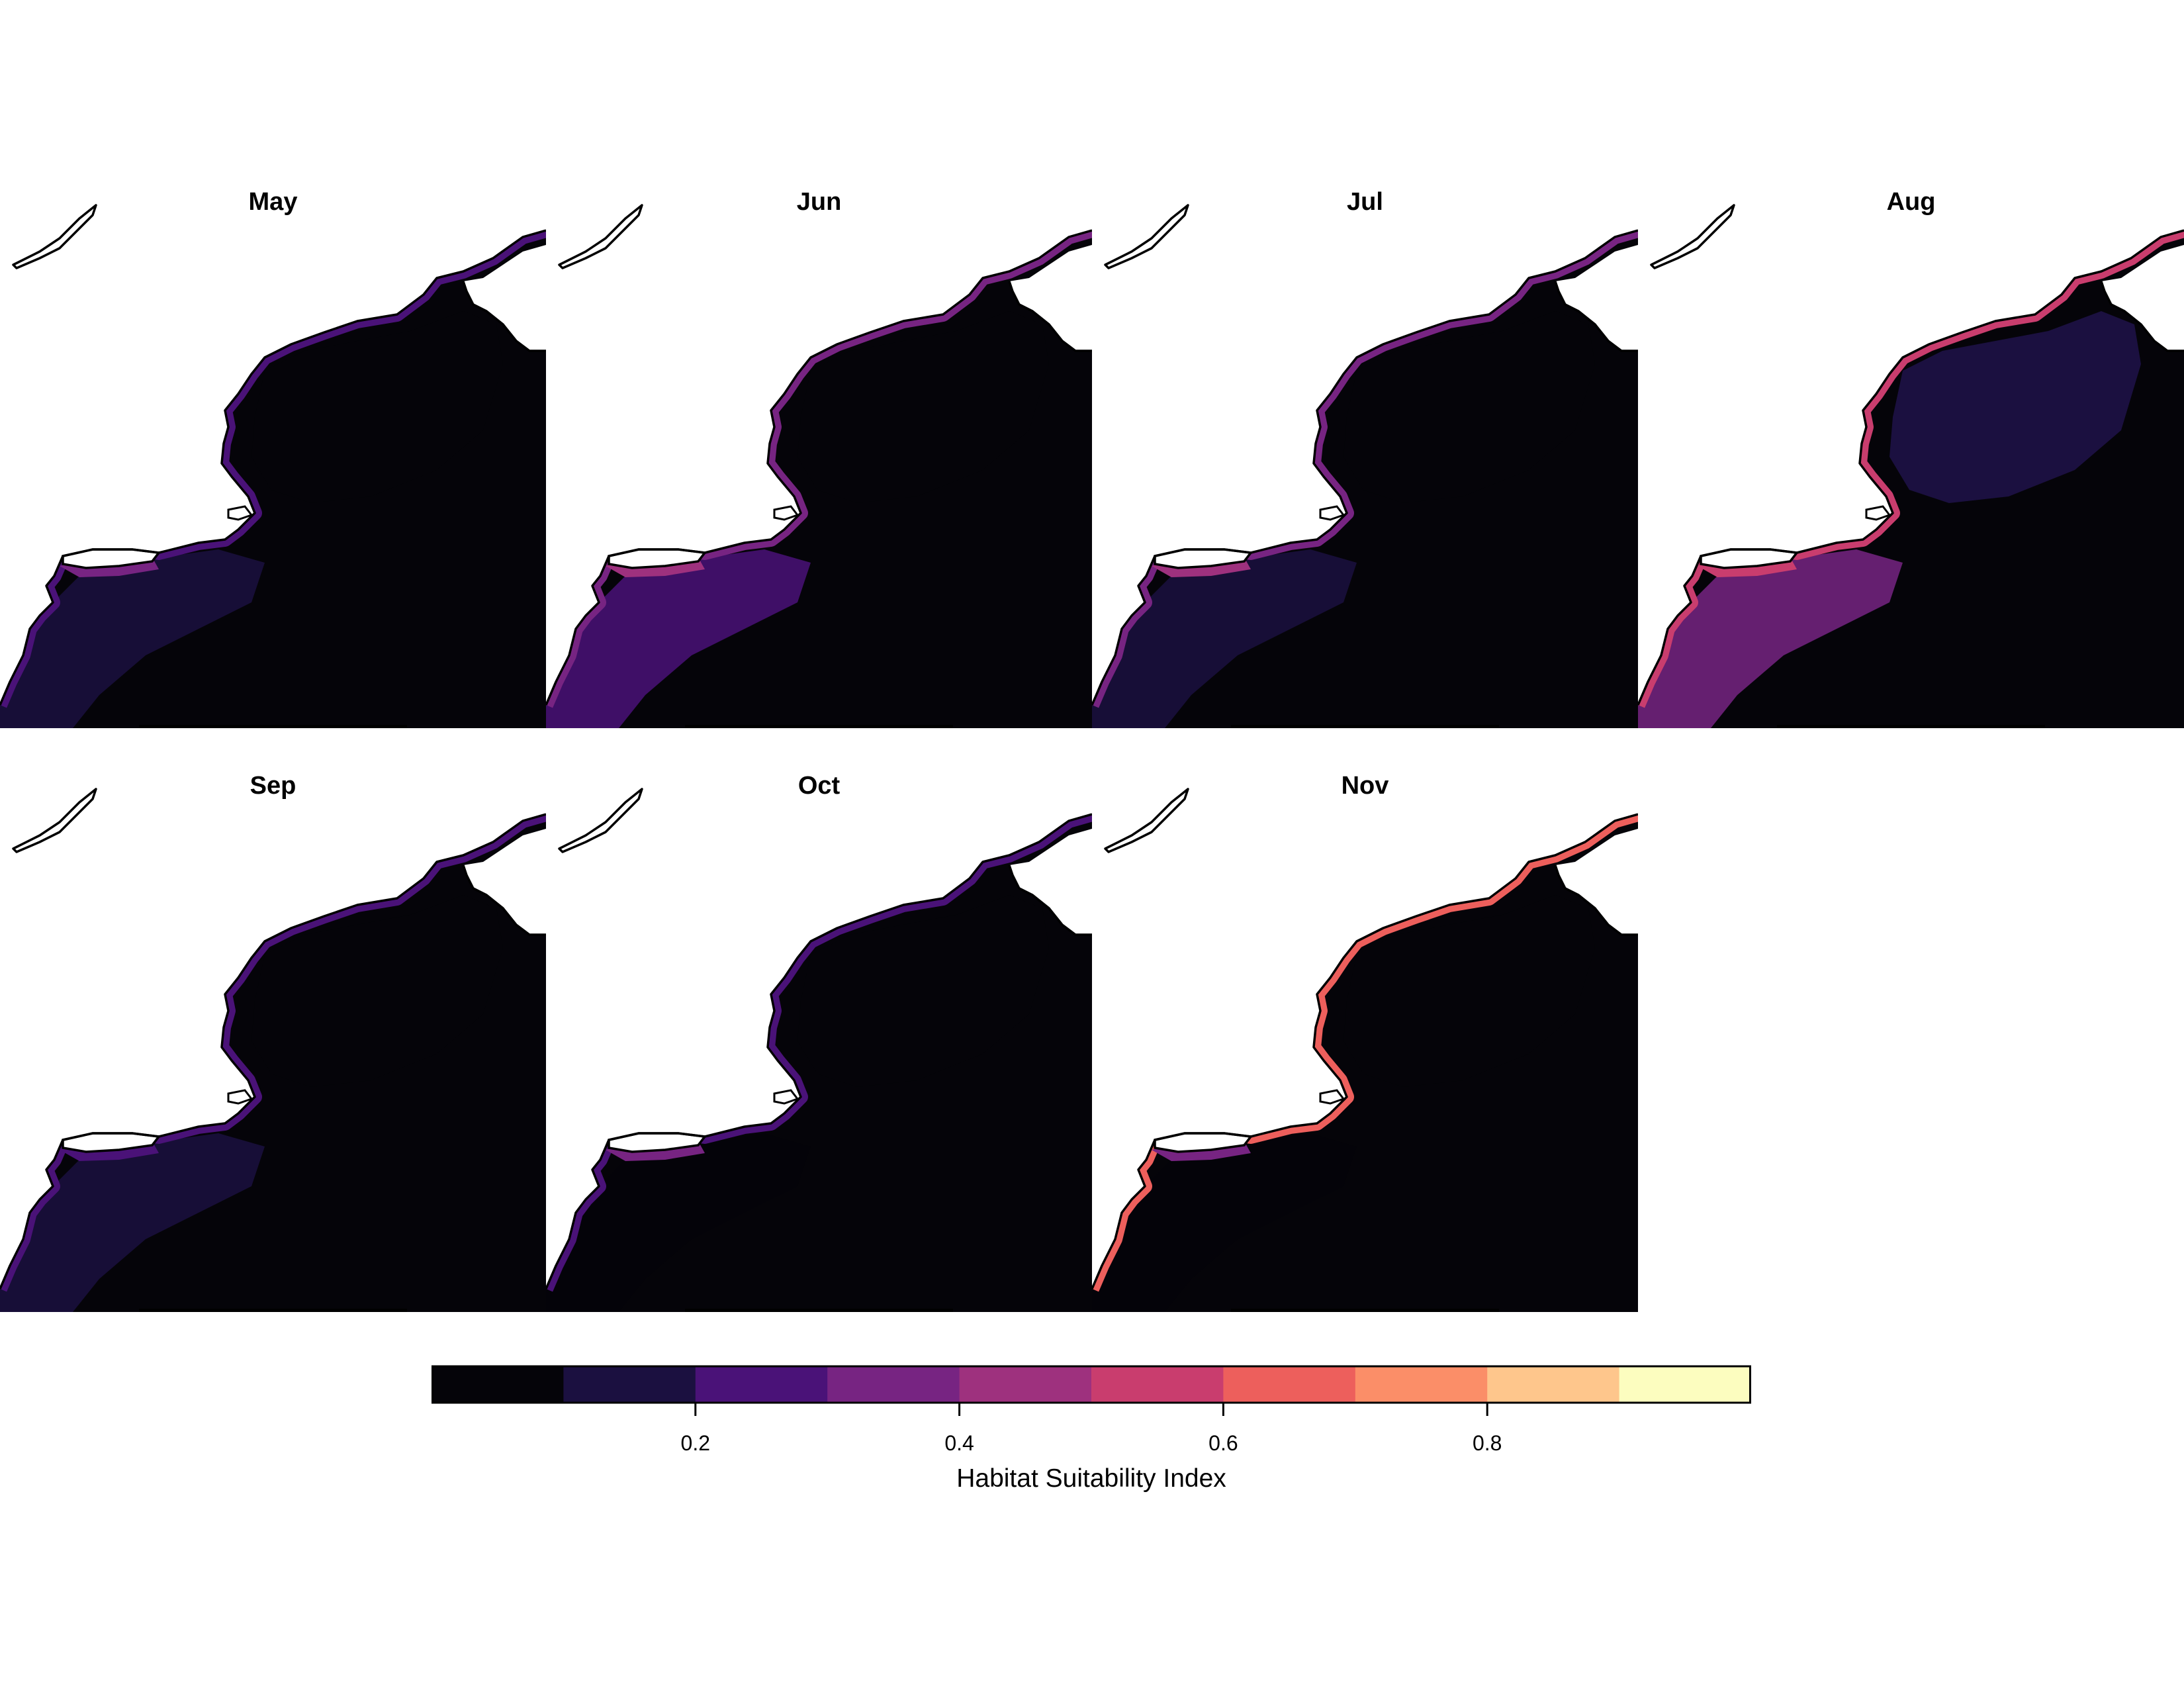 The width and height of the screenshot is (2184, 1688). Describe the element at coordinates (695, 1443) in the screenshot. I see `legend-tick-label: 0.2` at that location.